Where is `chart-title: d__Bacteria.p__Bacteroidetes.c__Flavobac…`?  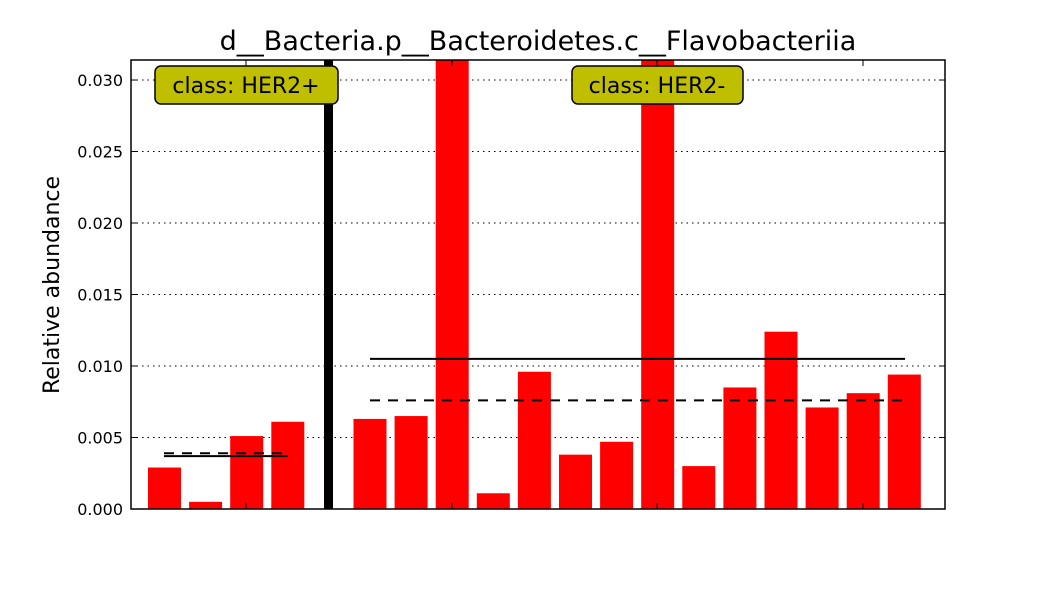
chart-title: d__Bacteria.p__Bacteroidetes.c__Flavobac… is located at coordinates (538, 41).